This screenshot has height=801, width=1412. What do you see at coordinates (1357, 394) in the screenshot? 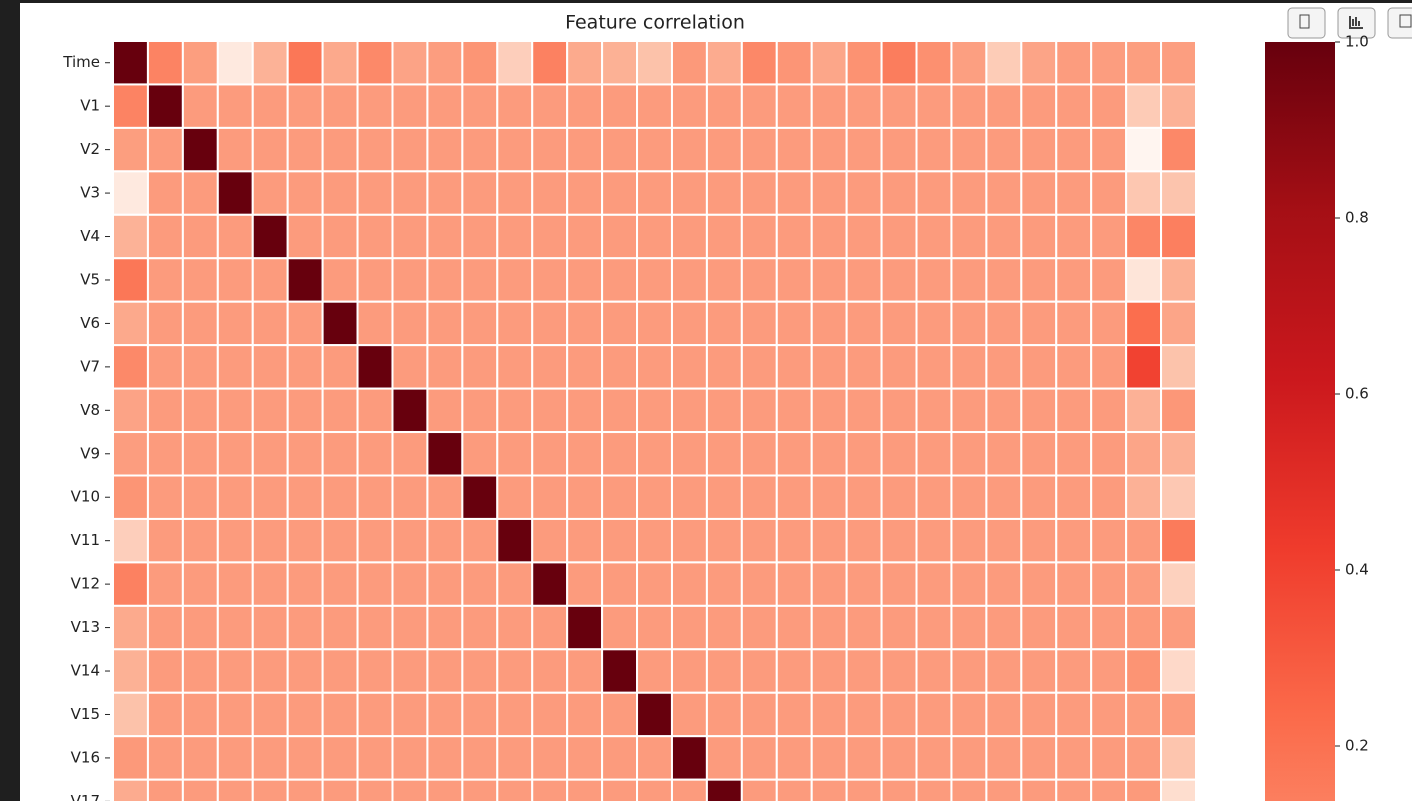
I see `colorbar-tick-label: 0.6` at bounding box center [1357, 394].